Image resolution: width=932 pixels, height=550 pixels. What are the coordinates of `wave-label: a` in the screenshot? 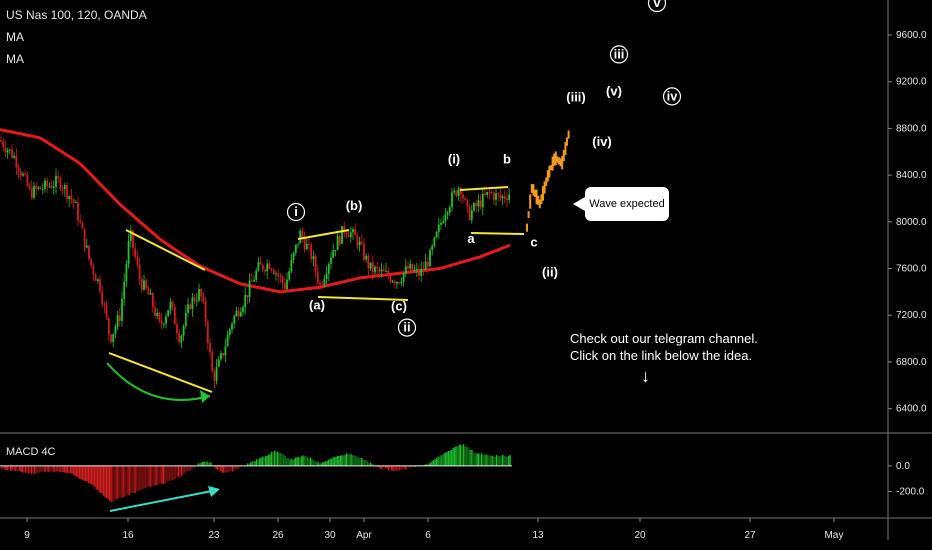 It's located at (471, 238).